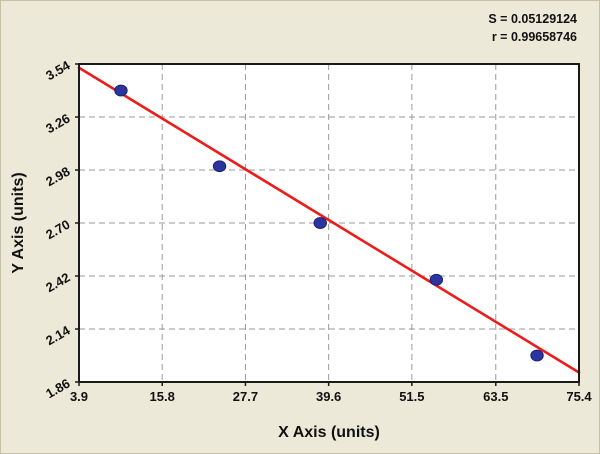 Image resolution: width=600 pixels, height=454 pixels. I want to click on x-axis-title: X Axis (units), so click(329, 432).